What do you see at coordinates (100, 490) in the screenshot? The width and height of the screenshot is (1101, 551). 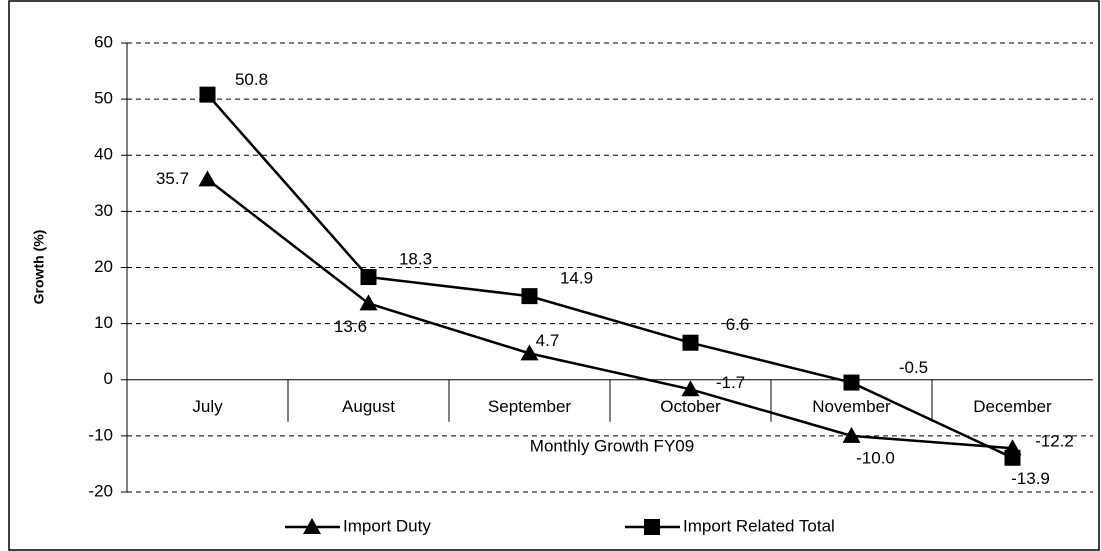 I see `y-tick-label: -20` at bounding box center [100, 490].